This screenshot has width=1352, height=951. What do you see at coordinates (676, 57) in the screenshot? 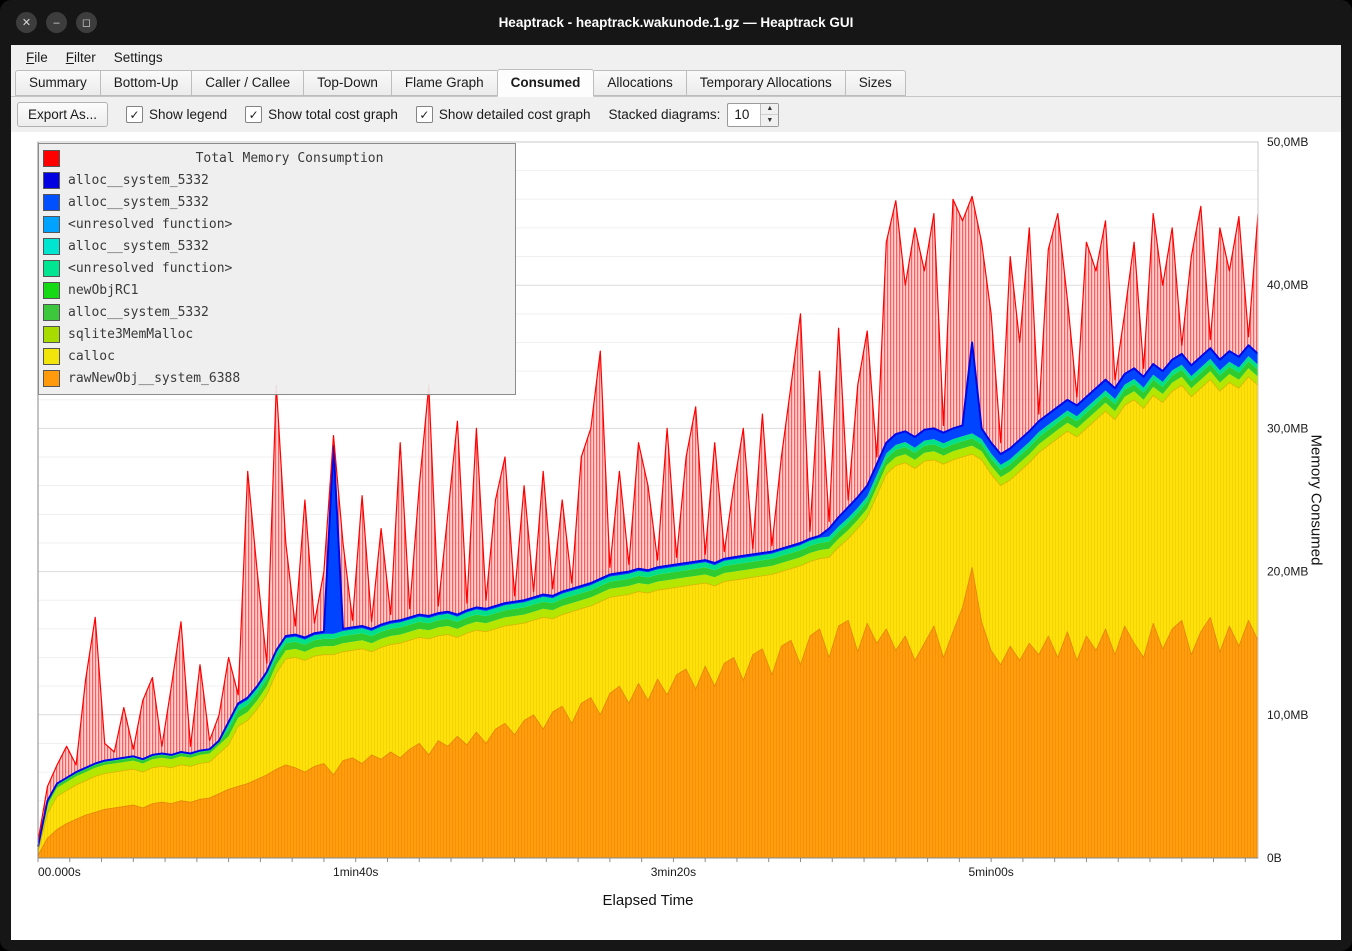
I see `menu-bar: File Filter Settings` at bounding box center [676, 57].